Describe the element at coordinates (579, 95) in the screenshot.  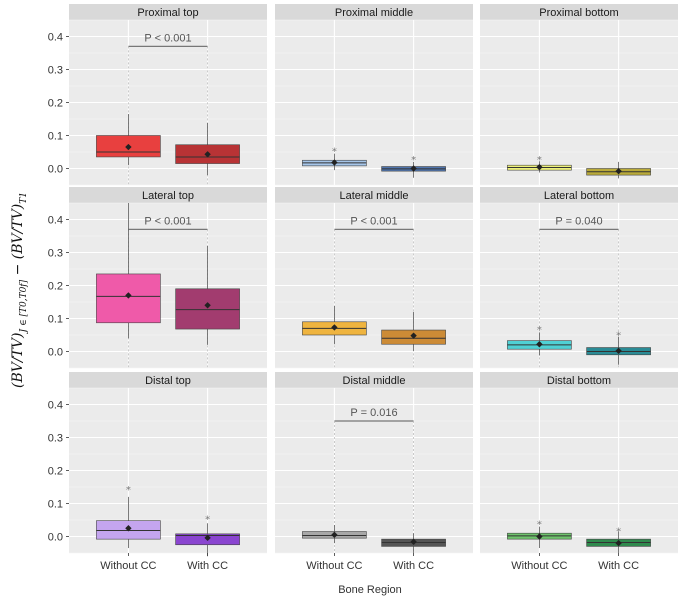
I see `panel-proximal-bottom: Proximal bottom *` at that location.